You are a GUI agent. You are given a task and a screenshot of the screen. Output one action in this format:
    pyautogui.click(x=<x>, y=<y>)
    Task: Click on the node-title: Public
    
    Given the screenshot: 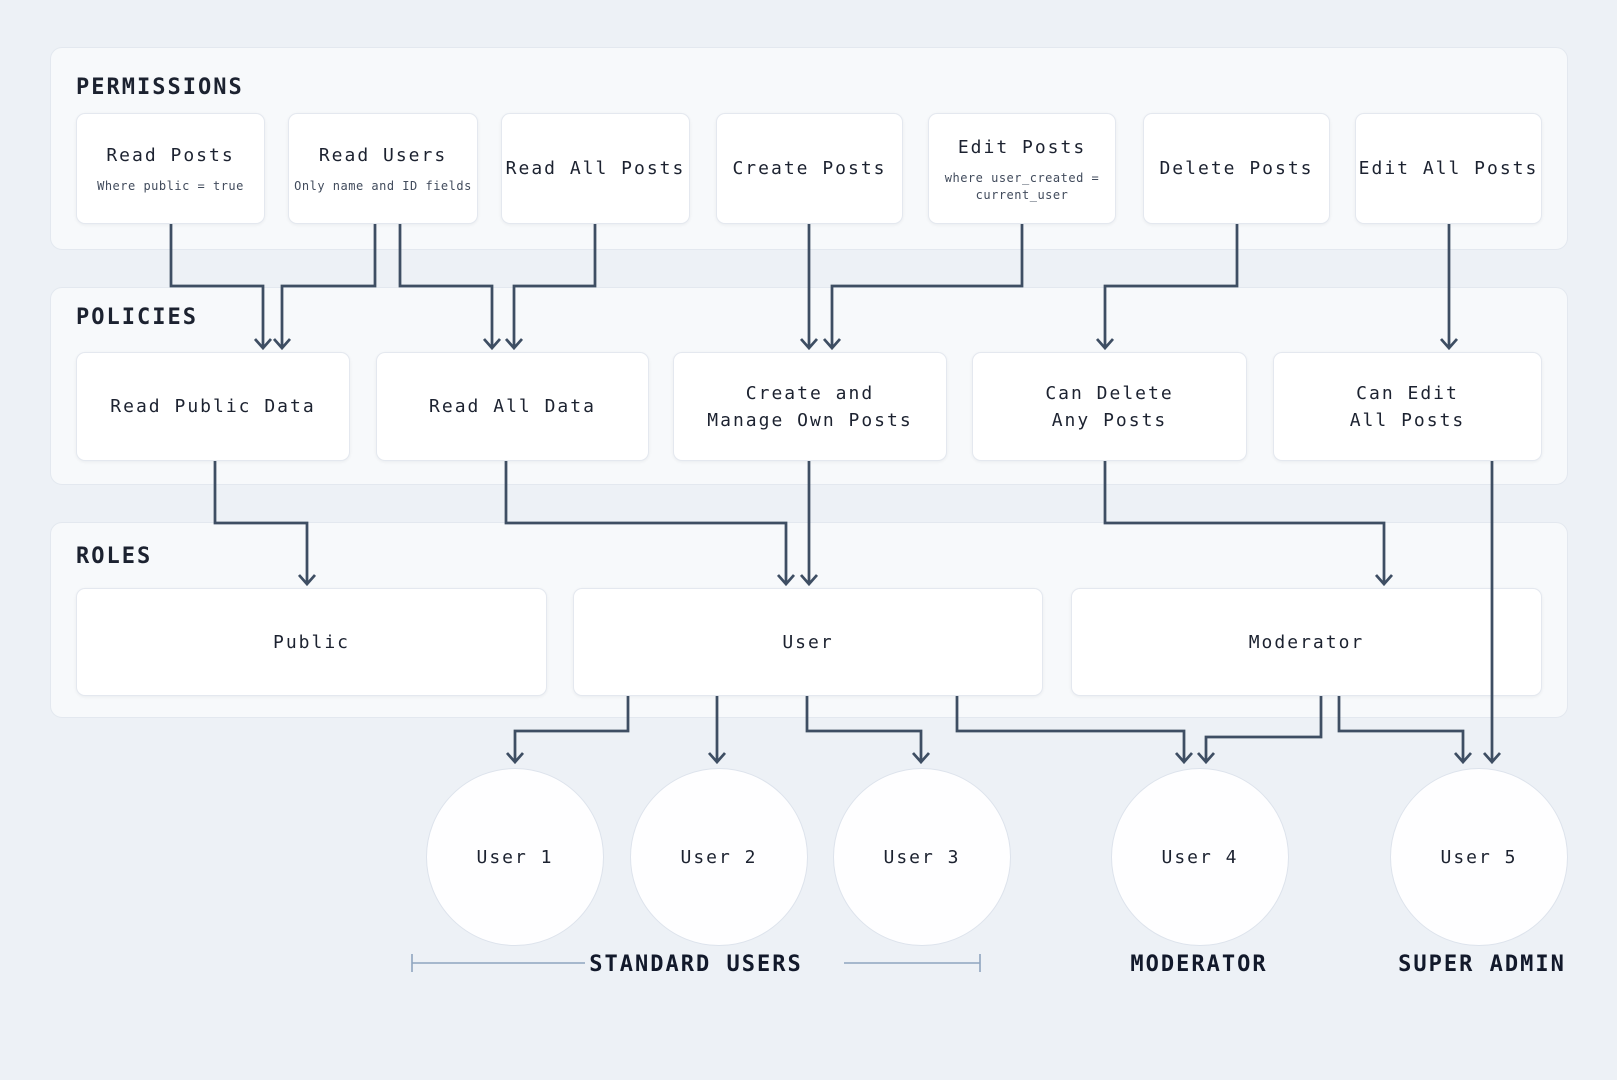 What is the action you would take?
    pyautogui.click(x=311, y=642)
    